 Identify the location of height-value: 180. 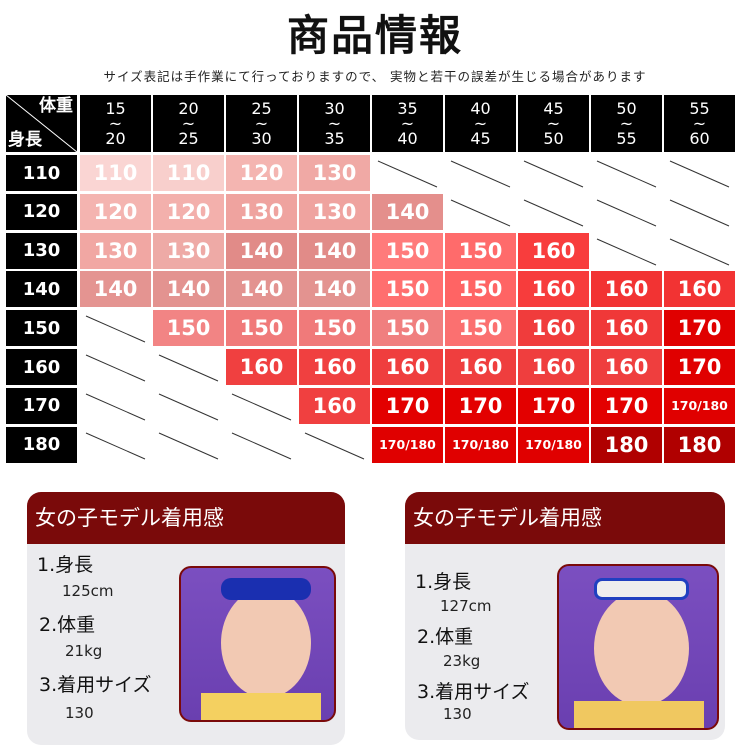
(41, 445).